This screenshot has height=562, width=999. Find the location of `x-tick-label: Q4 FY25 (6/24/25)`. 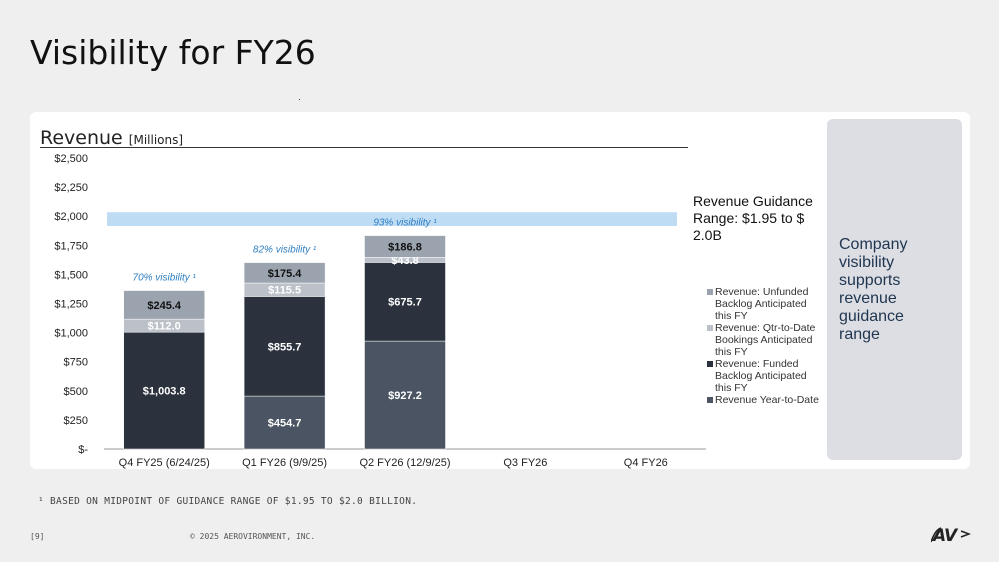

x-tick-label: Q4 FY25 (6/24/25) is located at coordinates (164, 463).